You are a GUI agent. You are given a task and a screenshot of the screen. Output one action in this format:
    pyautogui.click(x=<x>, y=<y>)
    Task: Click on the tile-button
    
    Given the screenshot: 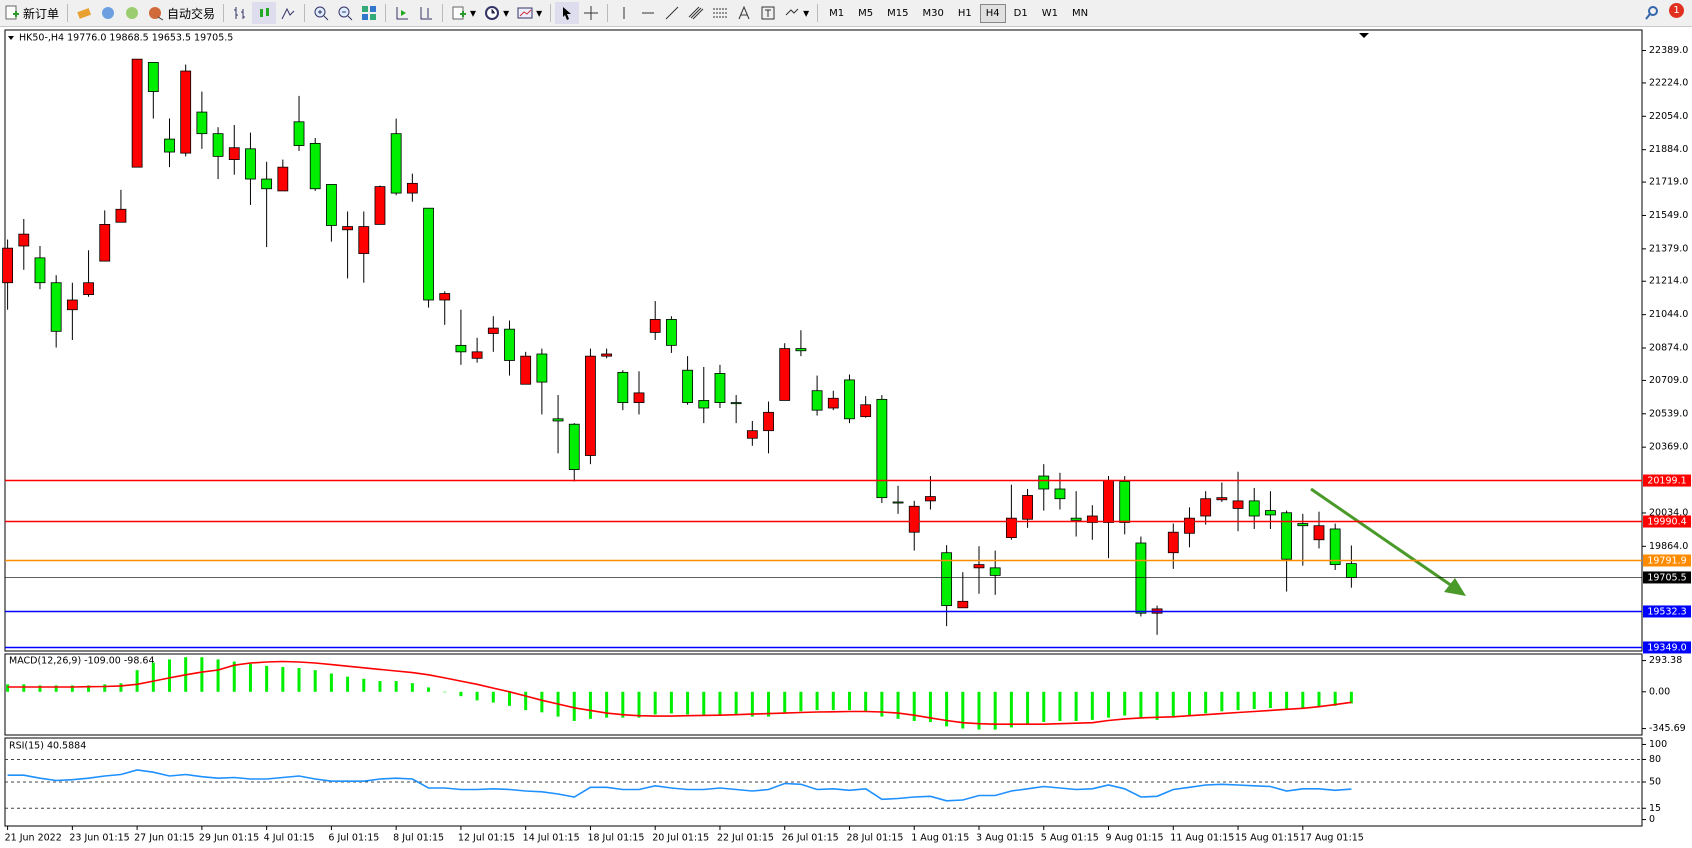 What is the action you would take?
    pyautogui.click(x=369, y=13)
    